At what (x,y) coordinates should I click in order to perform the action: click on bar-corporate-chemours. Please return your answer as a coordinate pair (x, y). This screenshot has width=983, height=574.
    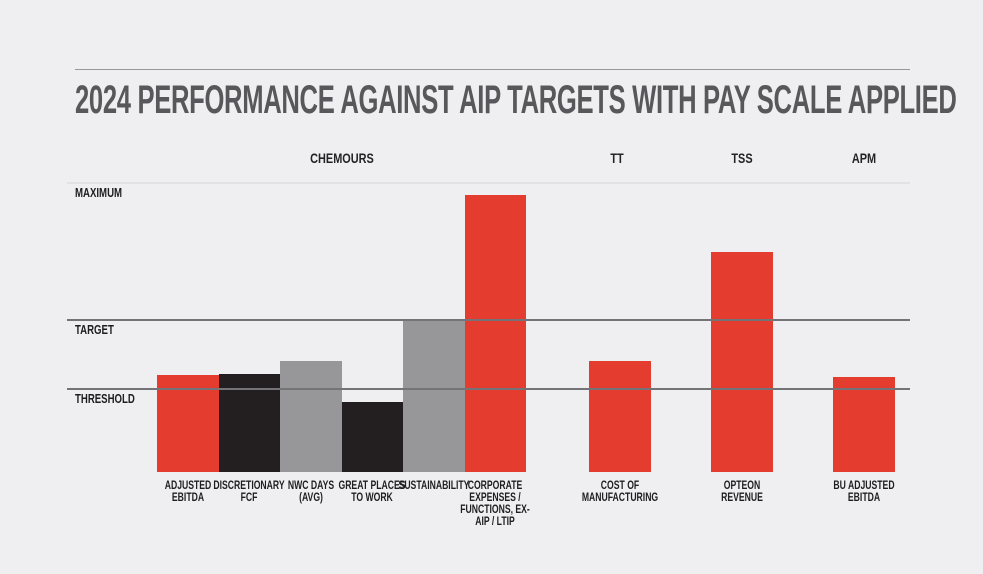
    Looking at the image, I should click on (495, 333).